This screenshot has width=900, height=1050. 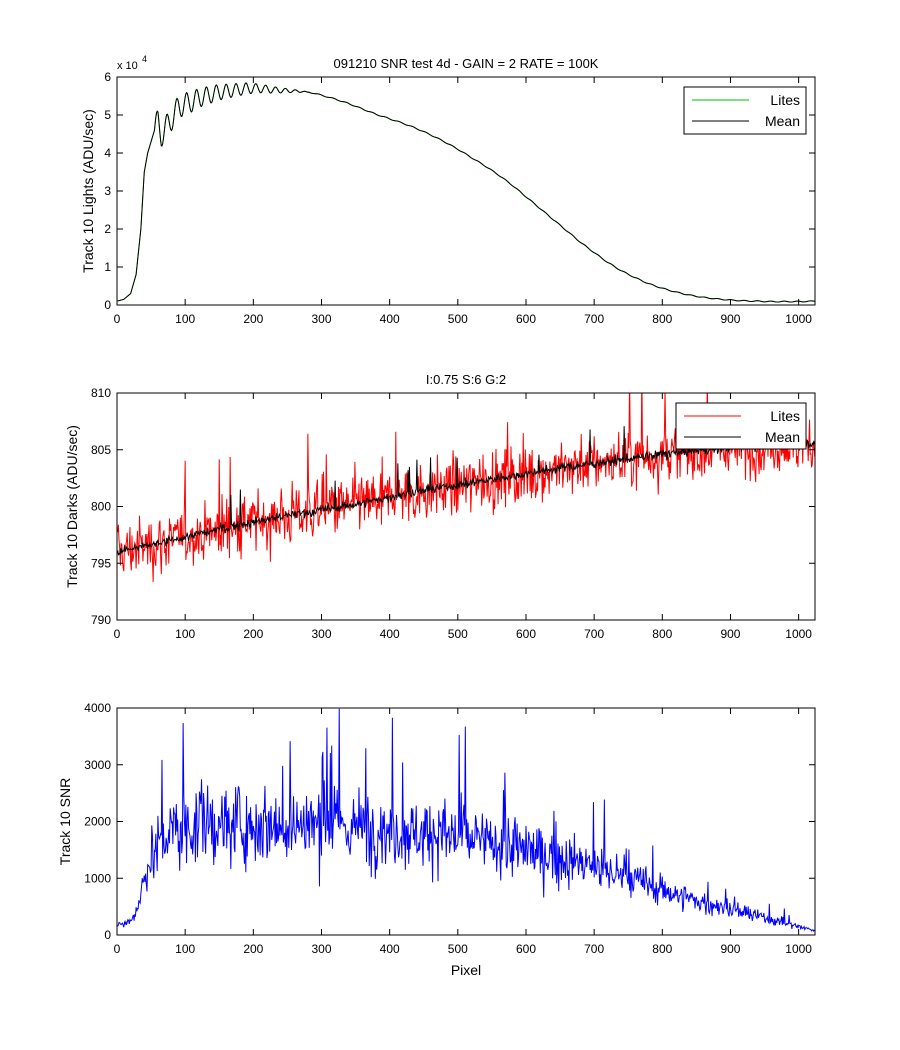 I want to click on y-tick-label: 5, so click(x=107, y=115).